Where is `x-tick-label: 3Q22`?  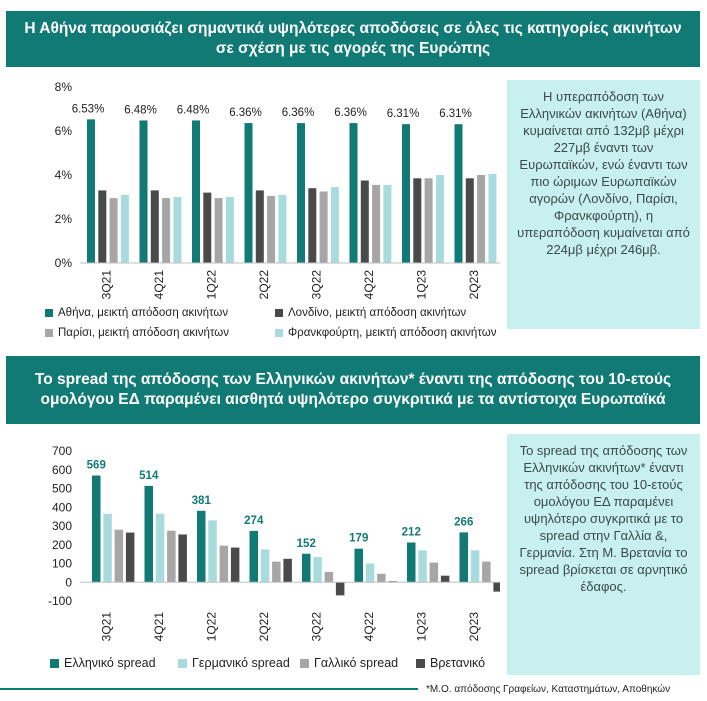 x-tick-label: 3Q22 is located at coordinates (316, 627).